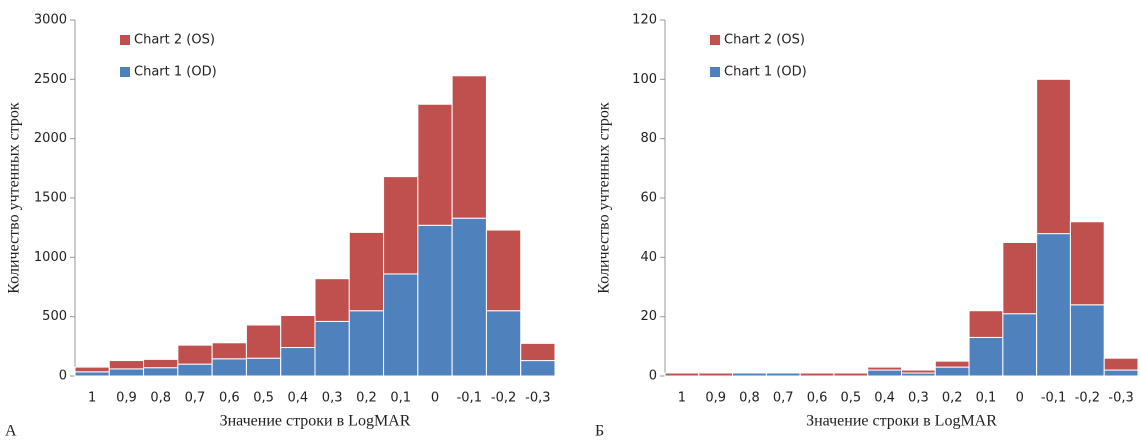 The image size is (1140, 443). What do you see at coordinates (126, 398) in the screenshot?
I see `x-tick-label: 0,9` at bounding box center [126, 398].